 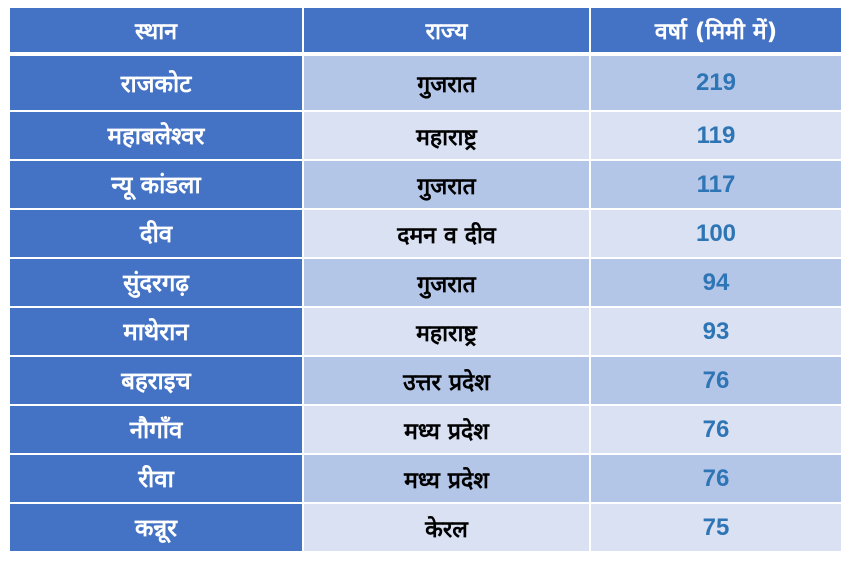 What do you see at coordinates (157, 234) in the screenshot?
I see `place-cell: दीव` at bounding box center [157, 234].